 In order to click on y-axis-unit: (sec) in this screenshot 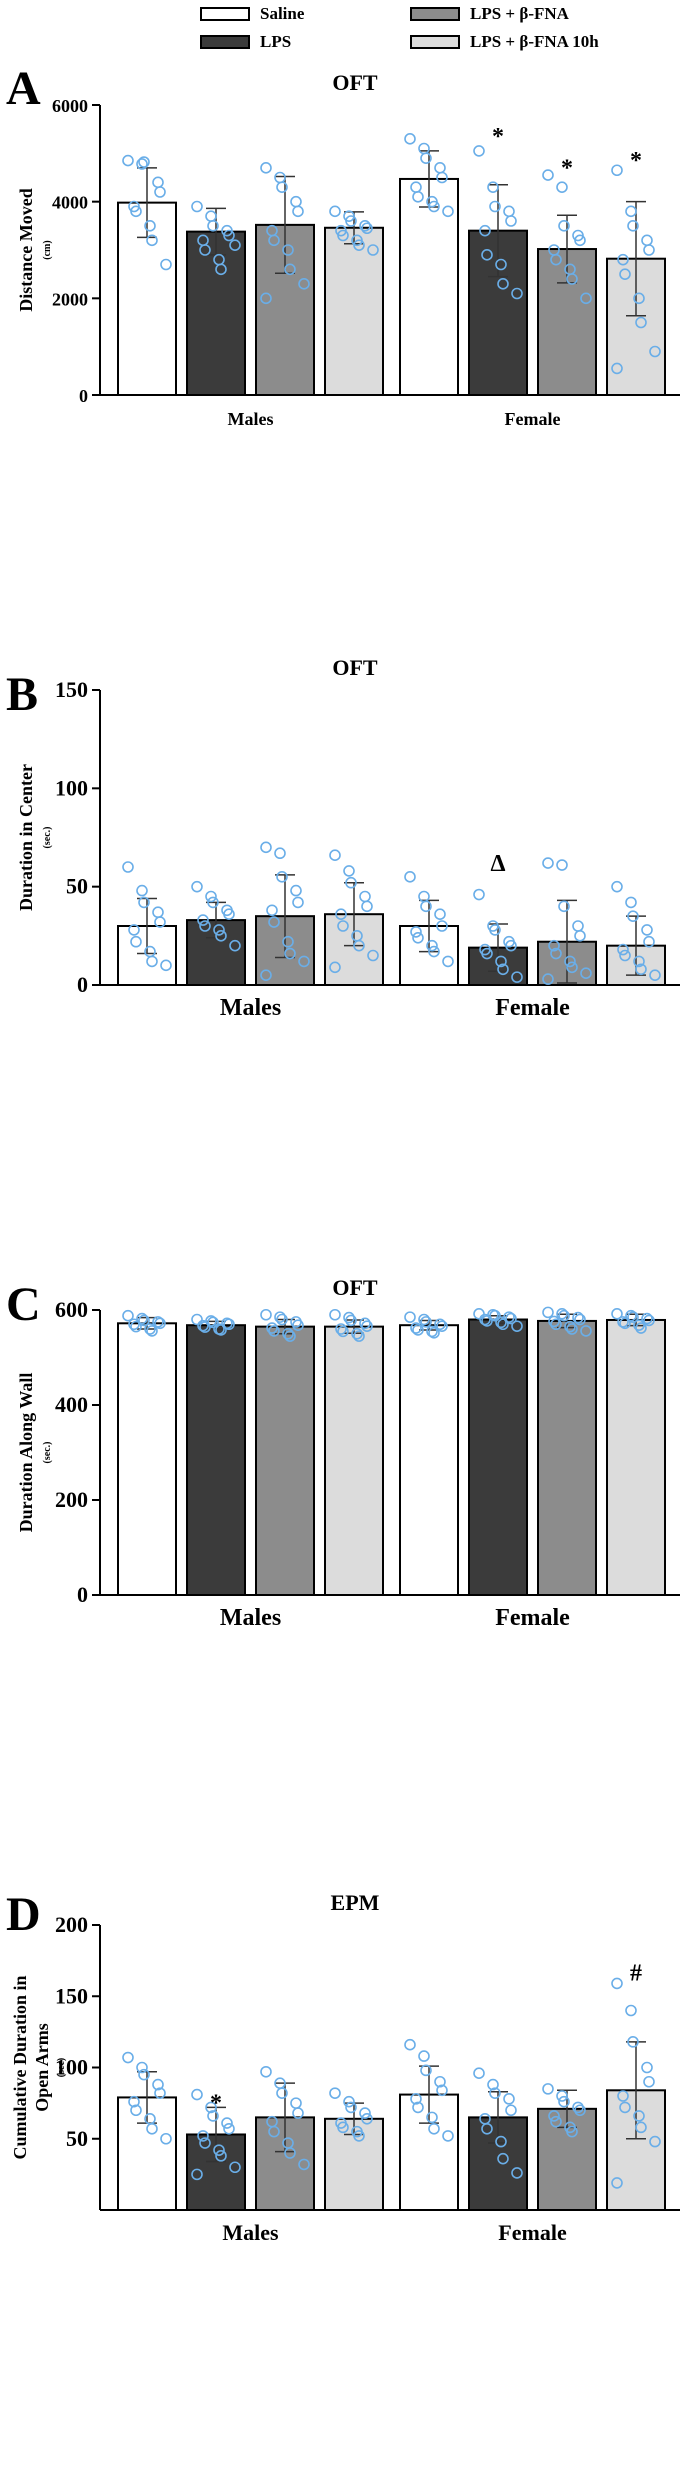, I will do `click(61, 2067)`.